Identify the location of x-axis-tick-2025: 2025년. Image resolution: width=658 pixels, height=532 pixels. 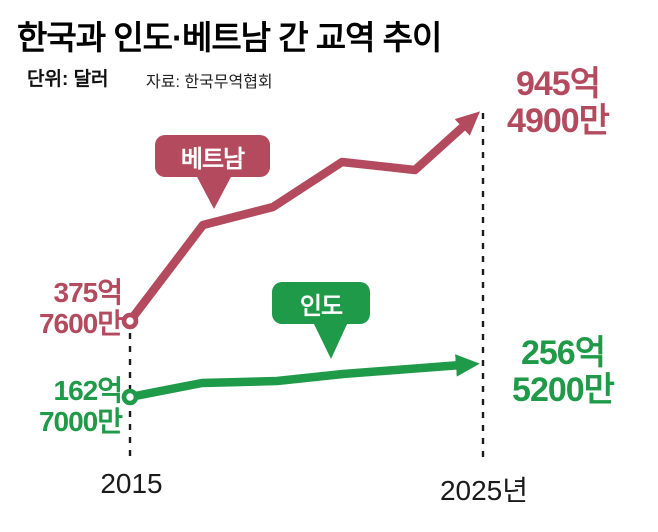
(484, 490).